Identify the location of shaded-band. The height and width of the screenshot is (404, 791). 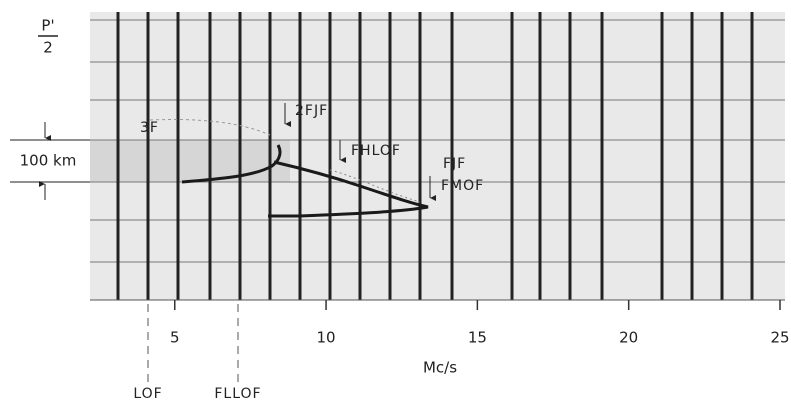
(190, 161).